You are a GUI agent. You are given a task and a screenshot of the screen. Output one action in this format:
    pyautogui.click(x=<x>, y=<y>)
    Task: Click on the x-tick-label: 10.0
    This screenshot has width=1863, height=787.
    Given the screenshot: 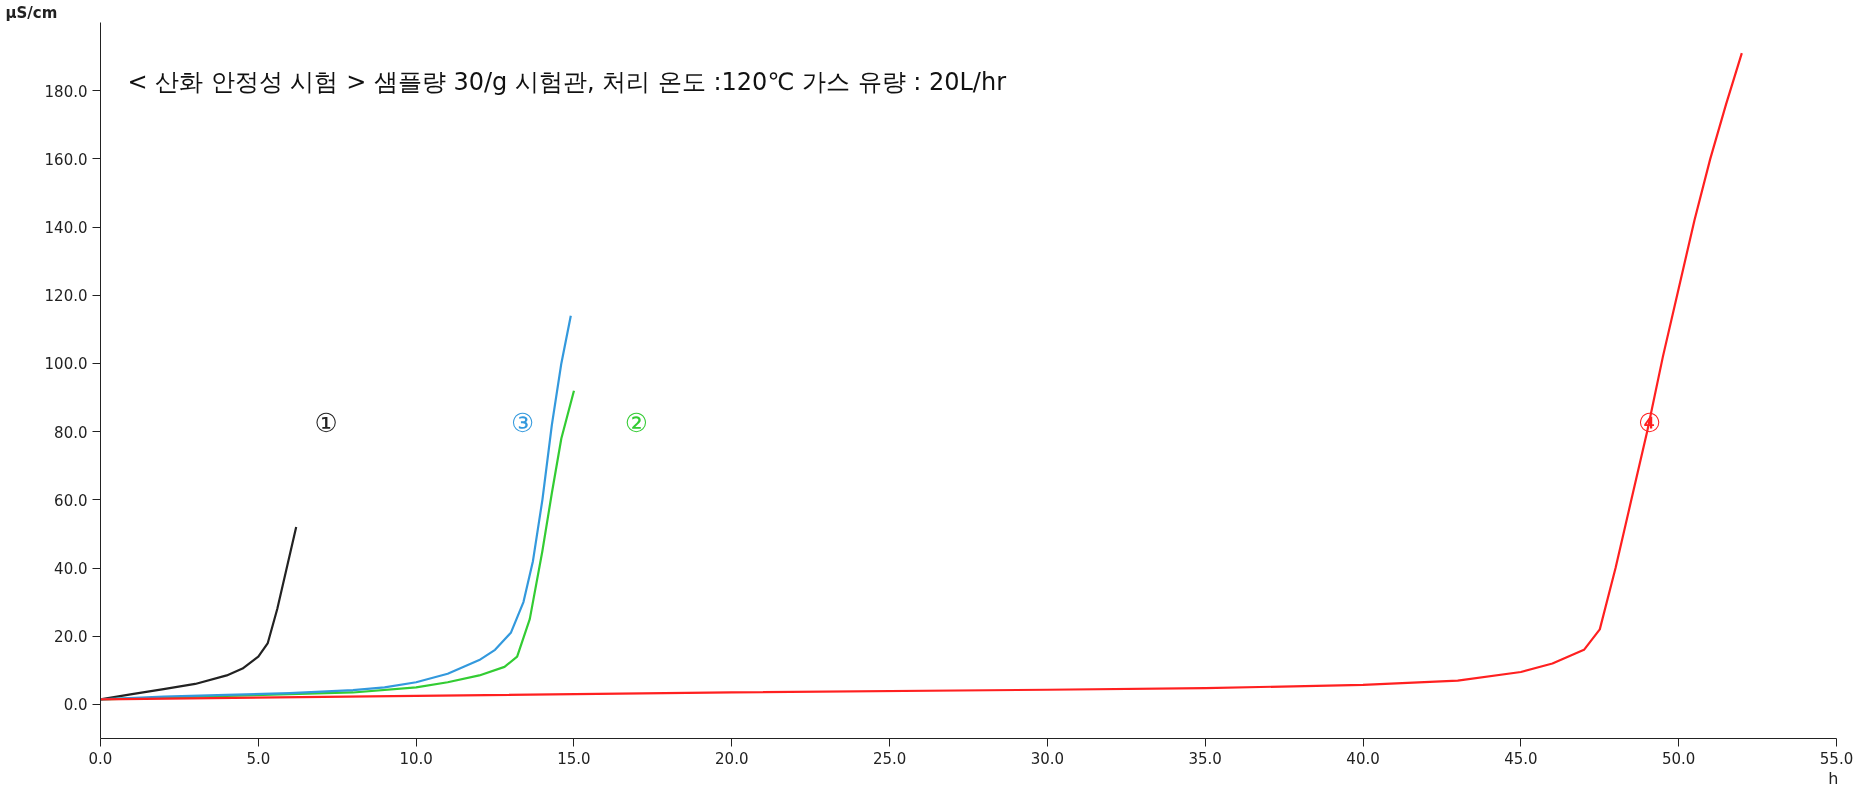 What is the action you would take?
    pyautogui.click(x=416, y=758)
    